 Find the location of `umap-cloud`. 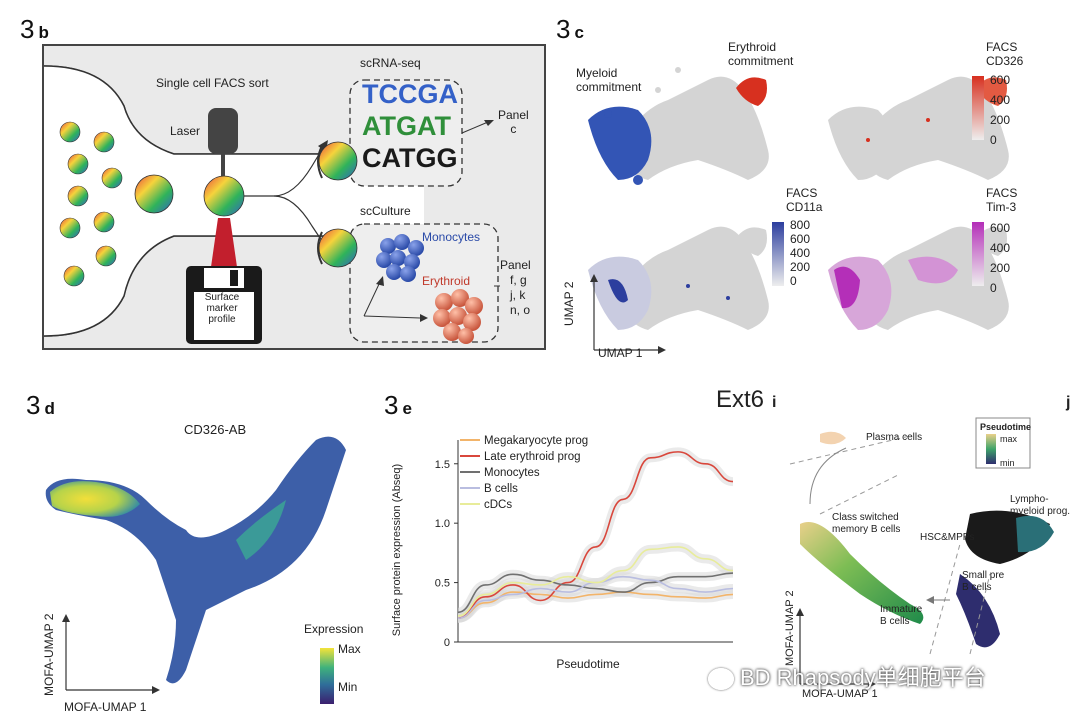

umap-cloud is located at coordinates (195, 560).